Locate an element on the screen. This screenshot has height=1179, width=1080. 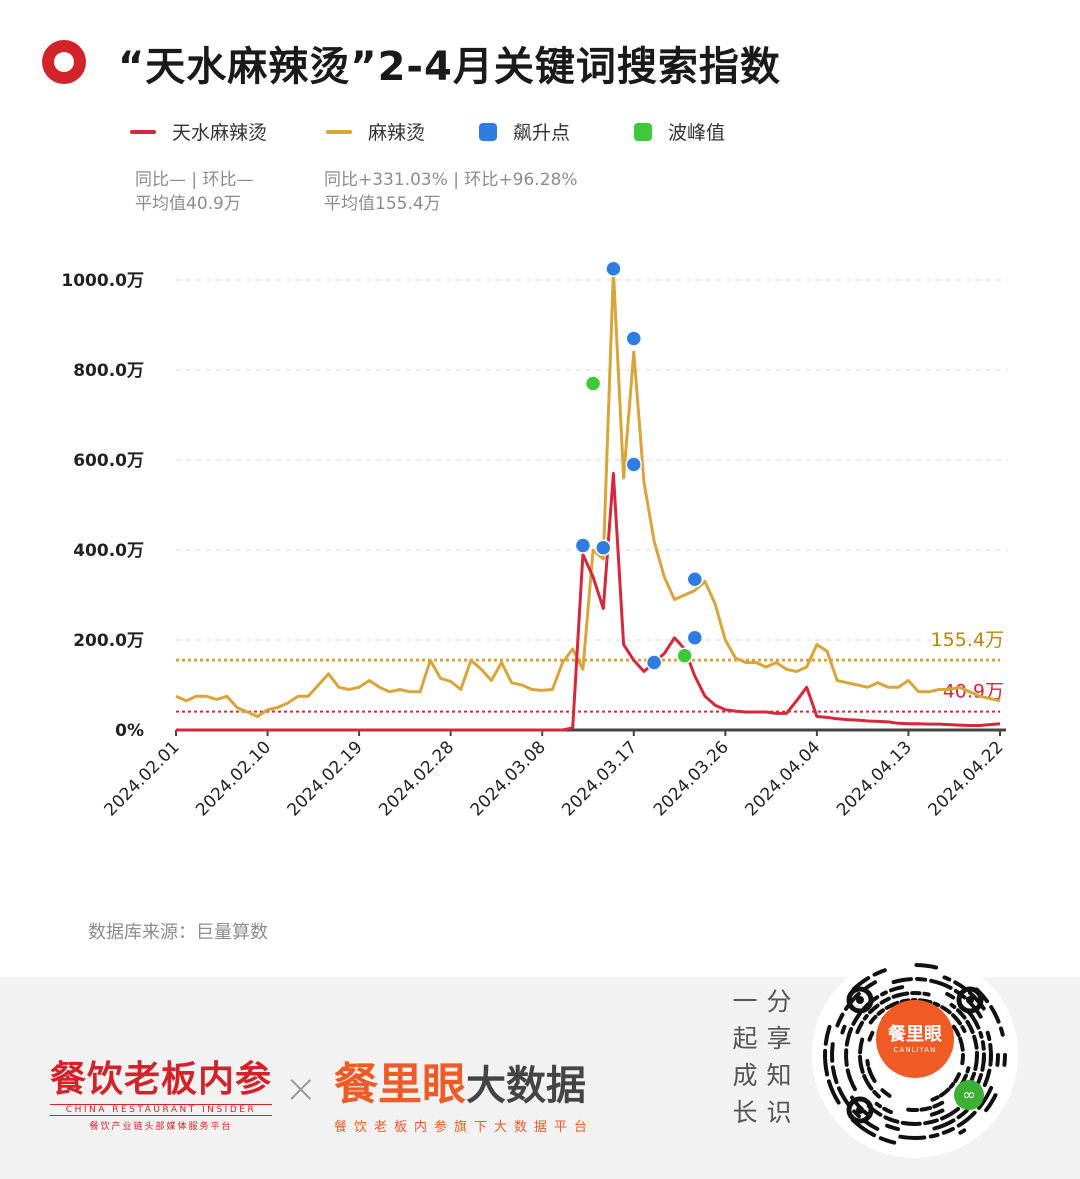
wechat-miniprogram-icon: ∞ is located at coordinates (969, 1095).